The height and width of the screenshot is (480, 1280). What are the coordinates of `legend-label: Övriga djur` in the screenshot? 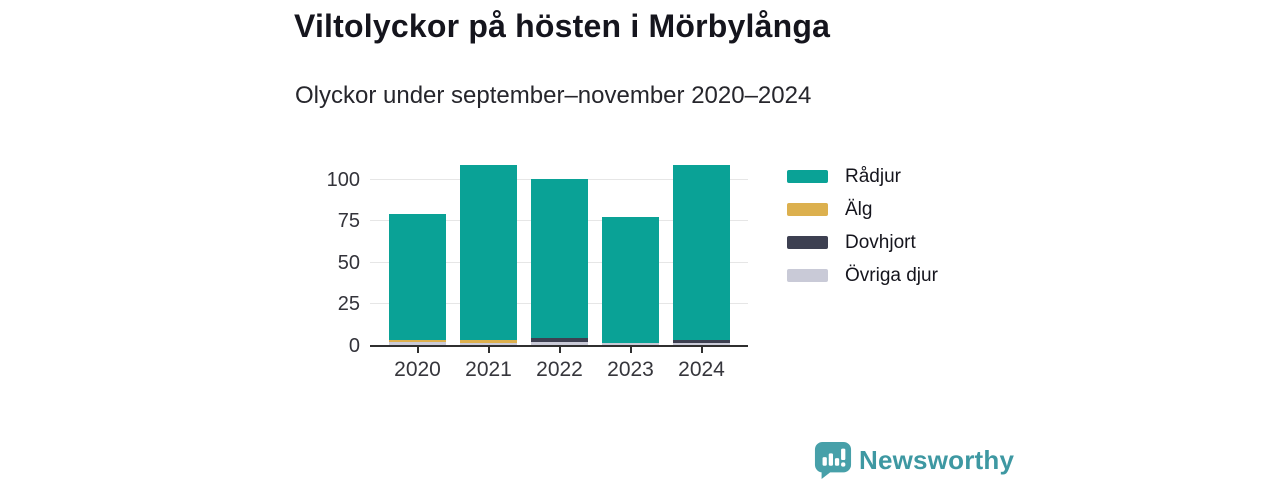 It's located at (891, 275).